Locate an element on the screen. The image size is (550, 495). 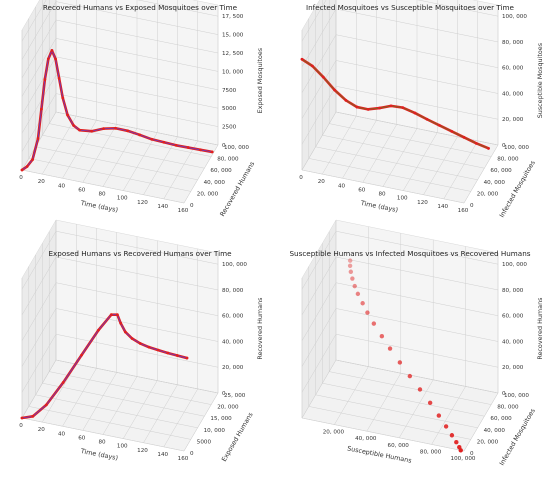
y-tick-label: 15, 000 is located at coordinates (221, 419).